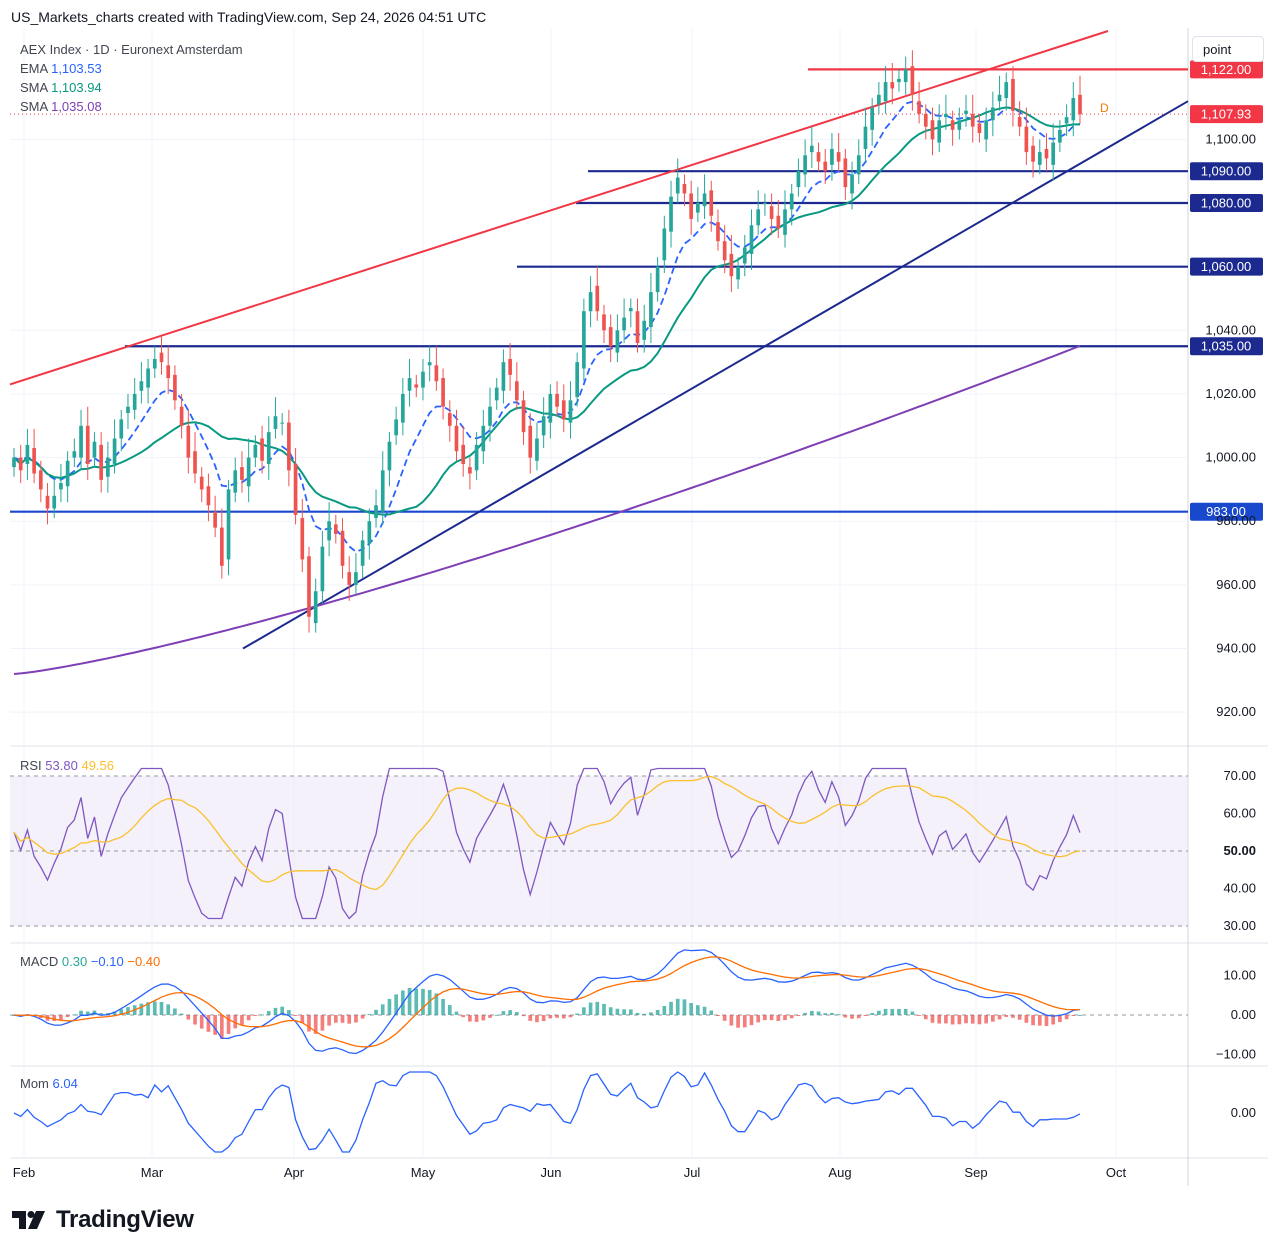 Image resolution: width=1280 pixels, height=1254 pixels. What do you see at coordinates (65, 1083) in the screenshot?
I see `mom-value: 6.04` at bounding box center [65, 1083].